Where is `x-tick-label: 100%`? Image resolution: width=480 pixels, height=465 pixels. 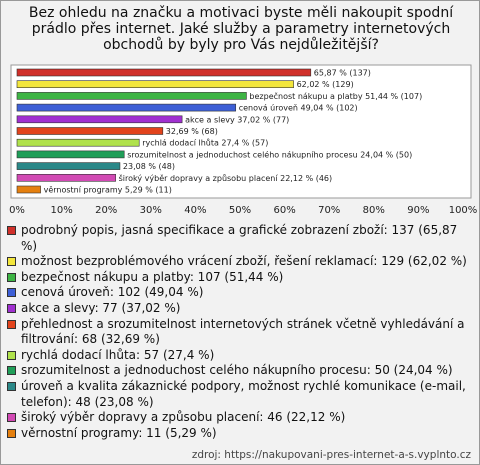
x-tick-label: 100% is located at coordinates (463, 210).